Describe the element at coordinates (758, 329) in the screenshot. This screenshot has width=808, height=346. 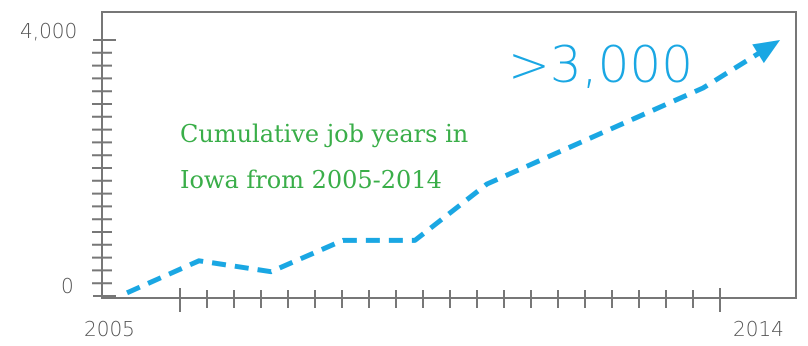
I see `x-tick-label-end: 2014` at that location.